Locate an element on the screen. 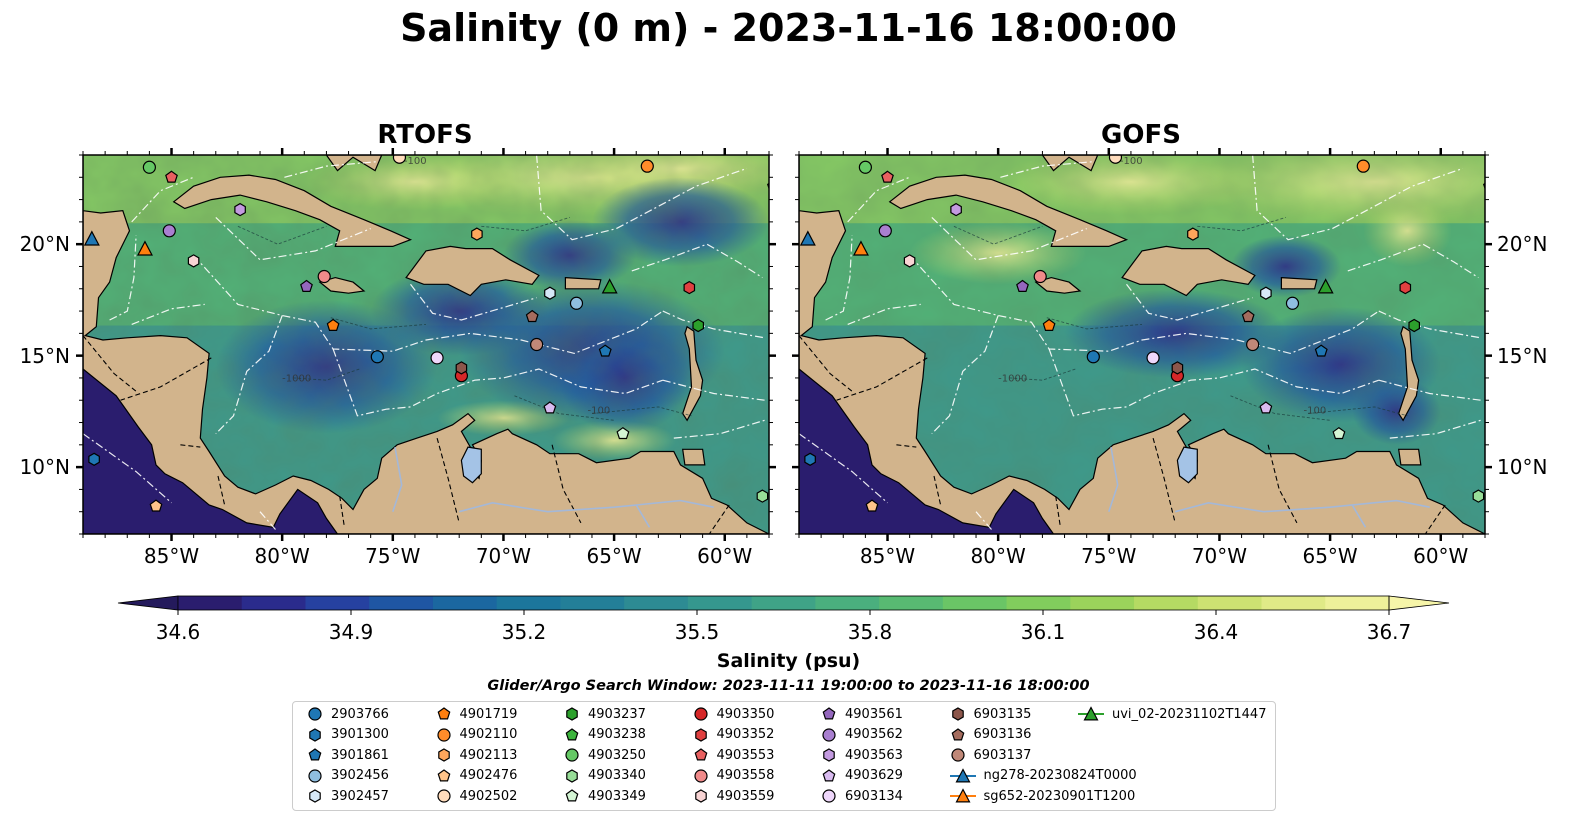 The height and width of the screenshot is (827, 1577). legend-label: 4903350 is located at coordinates (745, 714).